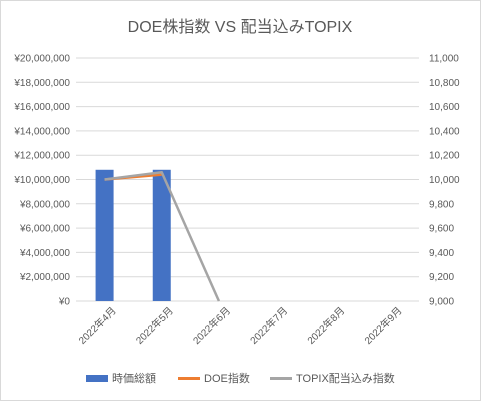 The height and width of the screenshot is (401, 481). I want to click on legend-label: DOE指数, so click(227, 378).